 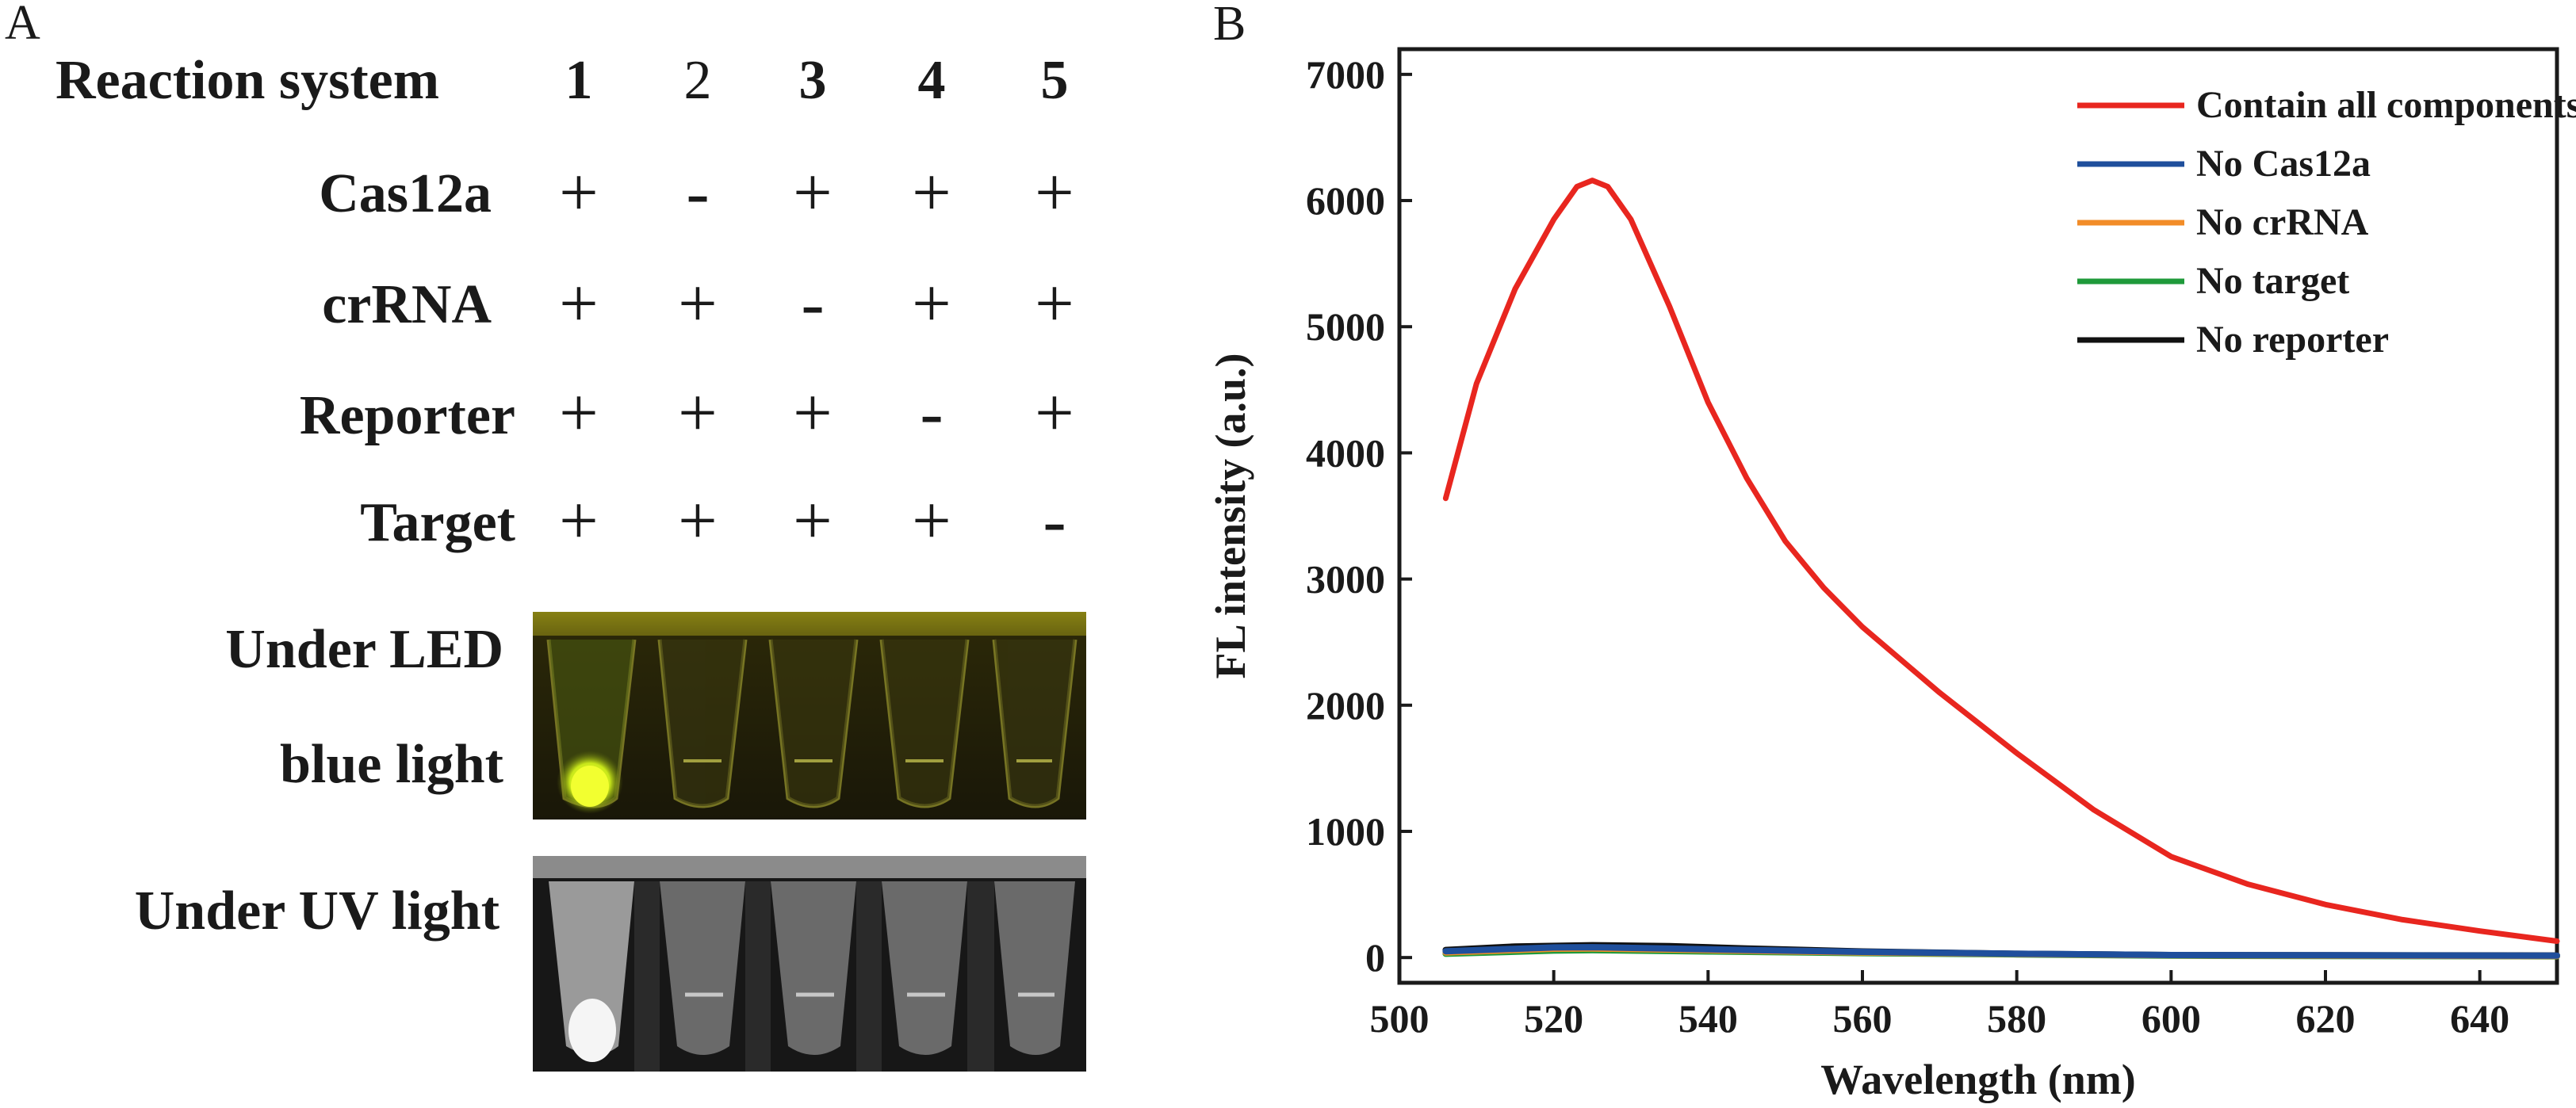 I want to click on legend-label: No Cas12a, so click(x=2283, y=164).